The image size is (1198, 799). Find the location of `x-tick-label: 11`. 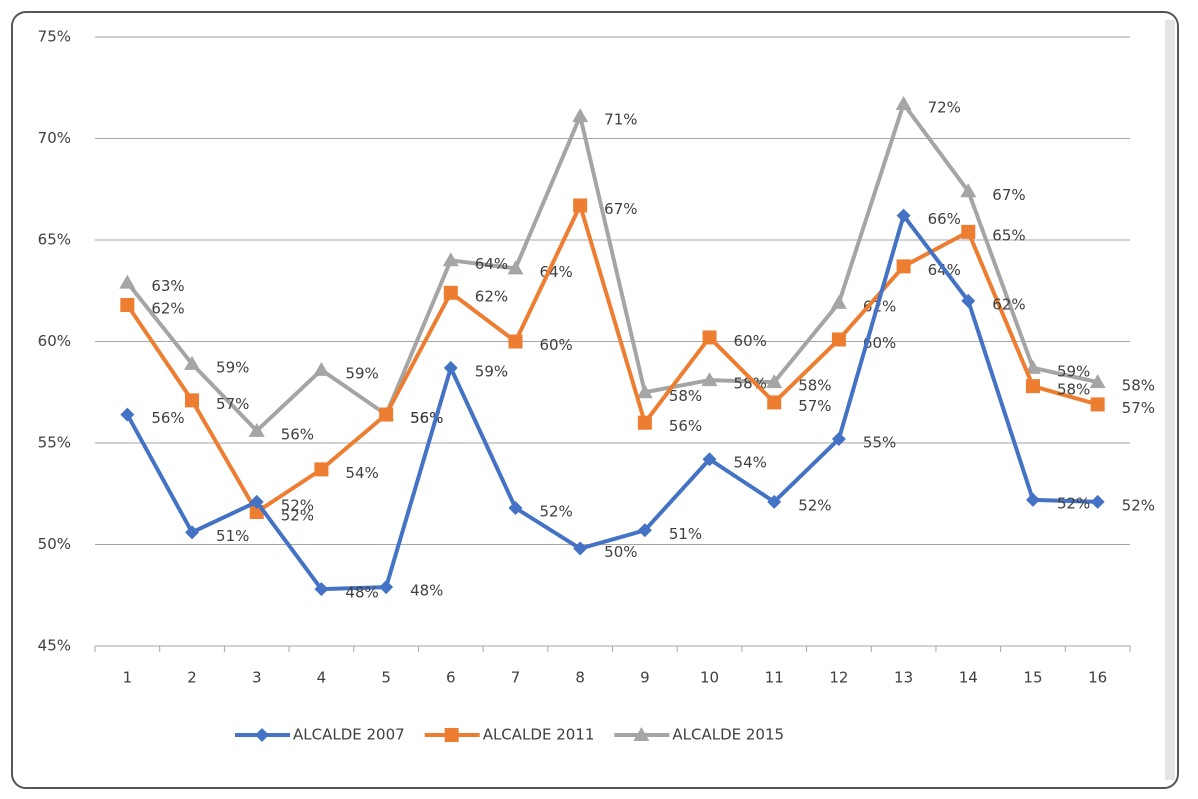

x-tick-label: 11 is located at coordinates (774, 678).